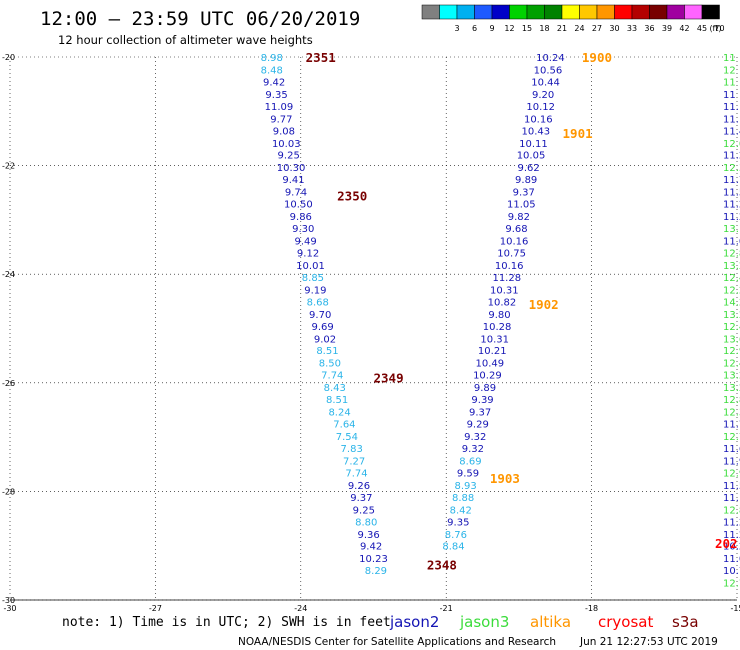 Image resolution: width=740 pixels, height=650 pixels. I want to click on legend-tick-label: 15, so click(527, 28).